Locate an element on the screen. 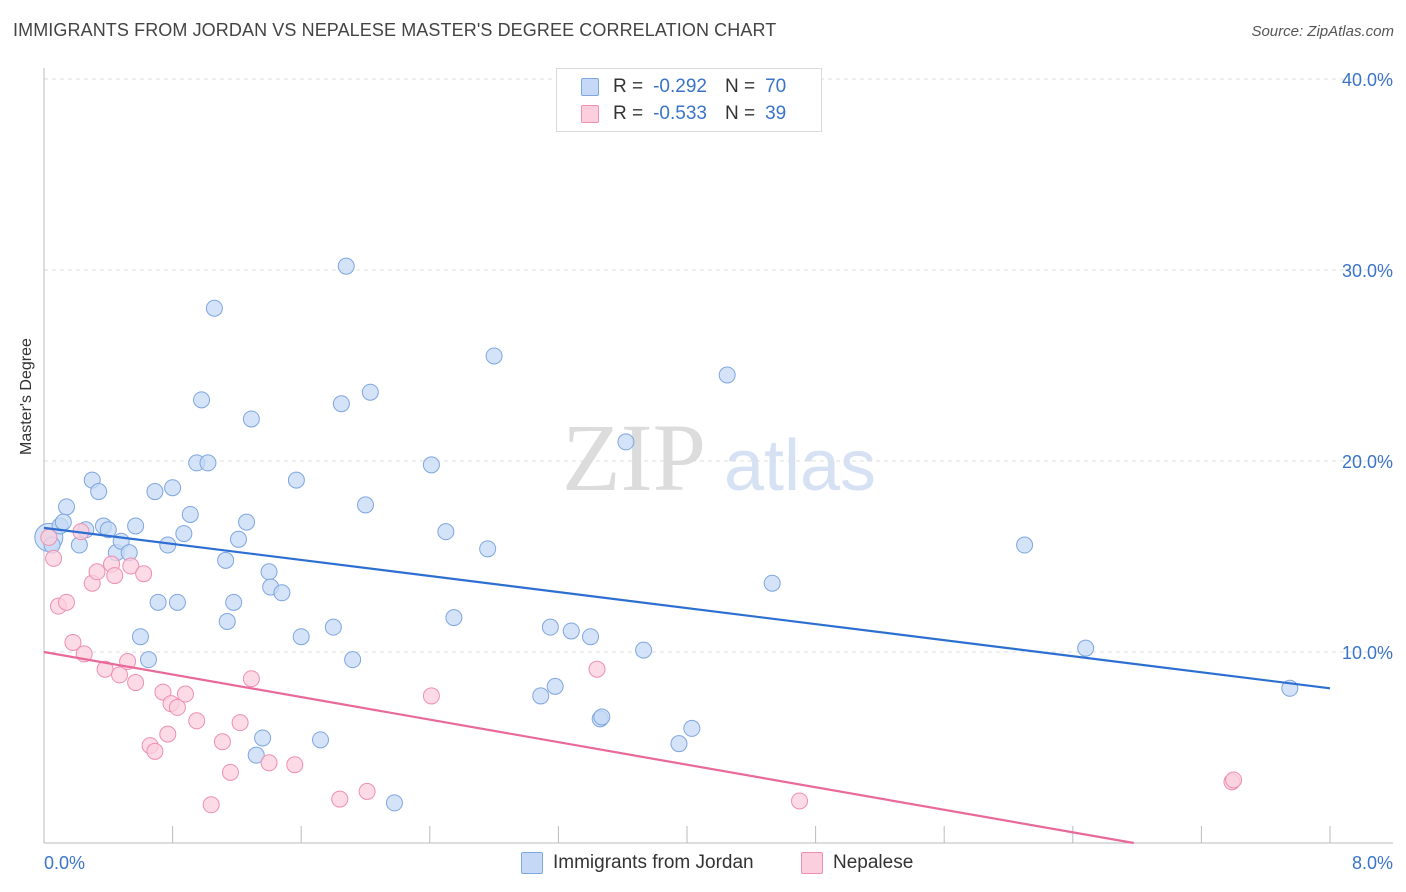 The image size is (1406, 892). legend-swatch-jordan is located at coordinates (532, 863).